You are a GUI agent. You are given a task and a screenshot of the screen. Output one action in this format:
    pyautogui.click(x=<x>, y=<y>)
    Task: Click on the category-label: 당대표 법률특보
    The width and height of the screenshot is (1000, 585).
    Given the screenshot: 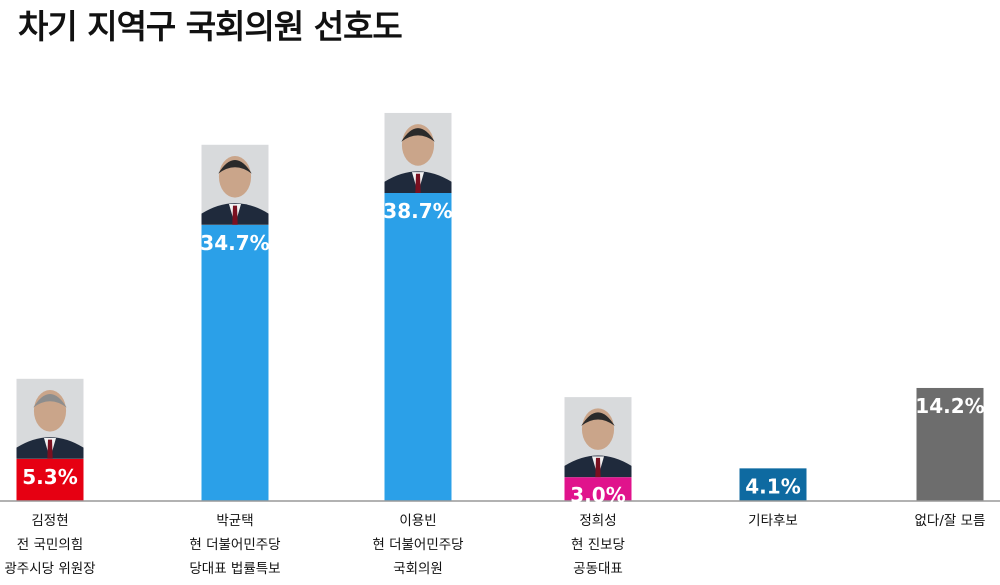 What is the action you would take?
    pyautogui.click(x=234, y=569)
    